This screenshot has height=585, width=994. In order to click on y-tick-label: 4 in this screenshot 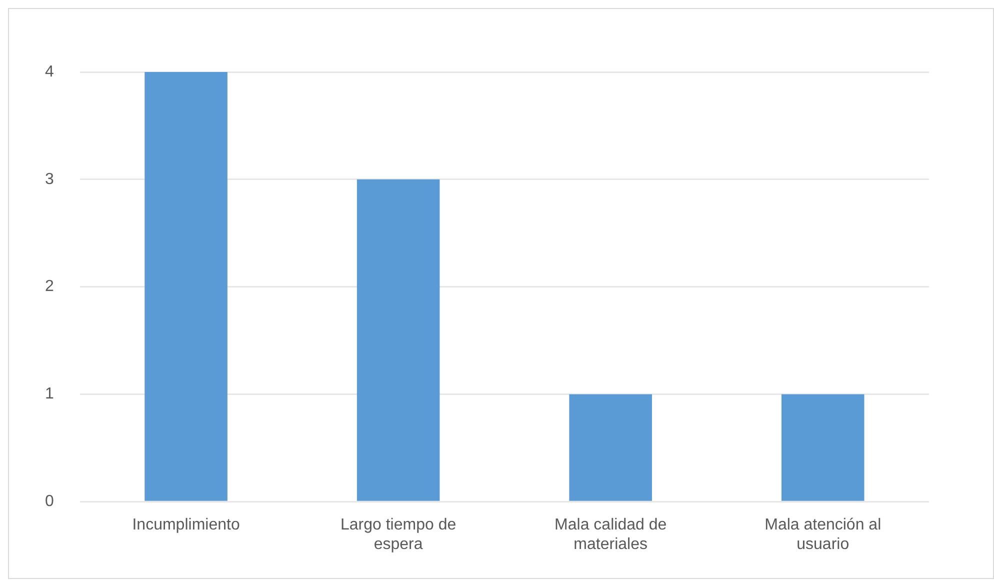, I will do `click(49, 71)`.